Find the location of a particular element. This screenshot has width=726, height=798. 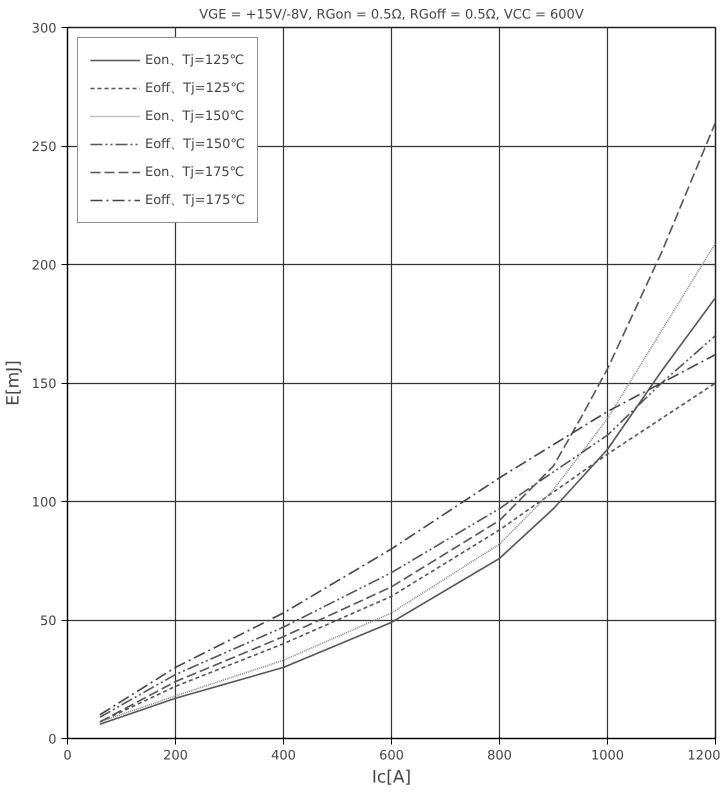

x-tick-label: 400 is located at coordinates (283, 756).